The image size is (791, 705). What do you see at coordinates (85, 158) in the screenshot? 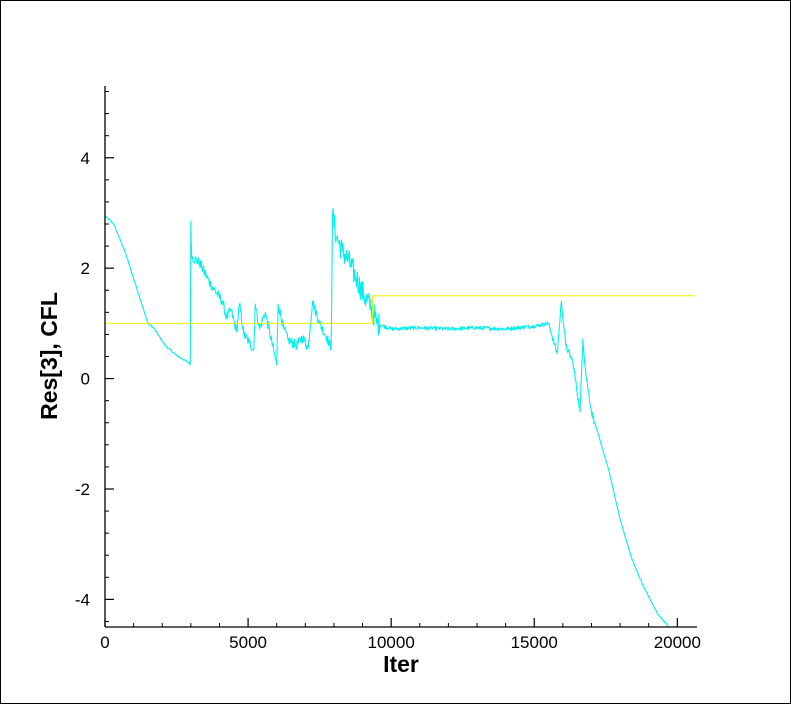
I see `y-tick-label: 4` at bounding box center [85, 158].